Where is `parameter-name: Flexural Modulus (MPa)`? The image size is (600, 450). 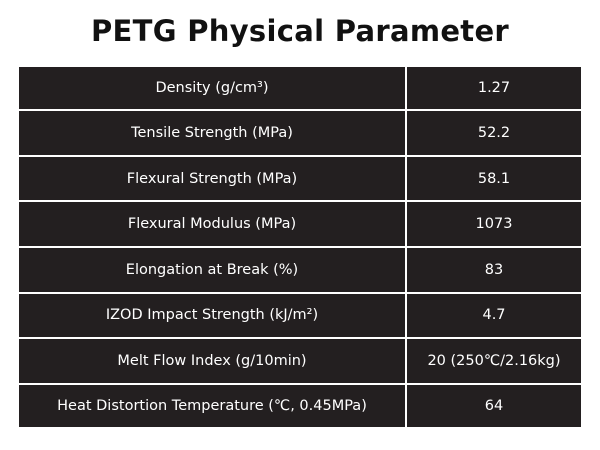
parameter-name: Flexural Modulus (MPa) is located at coordinates (213, 224).